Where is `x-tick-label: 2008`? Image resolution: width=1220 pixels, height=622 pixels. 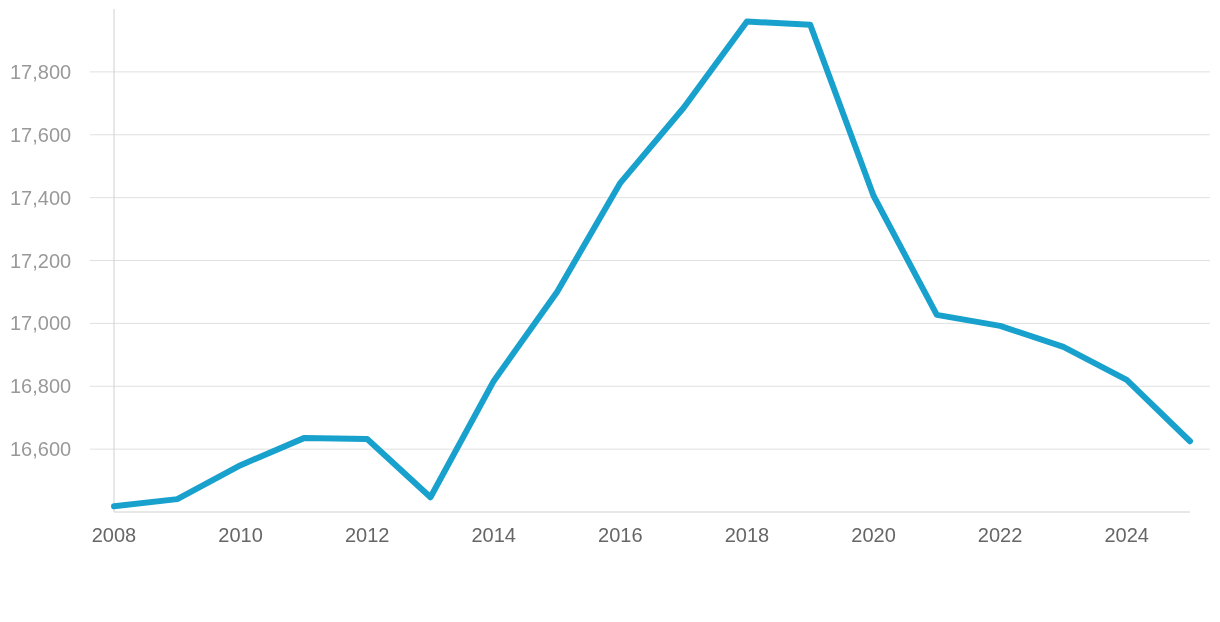 x-tick-label: 2008 is located at coordinates (114, 535).